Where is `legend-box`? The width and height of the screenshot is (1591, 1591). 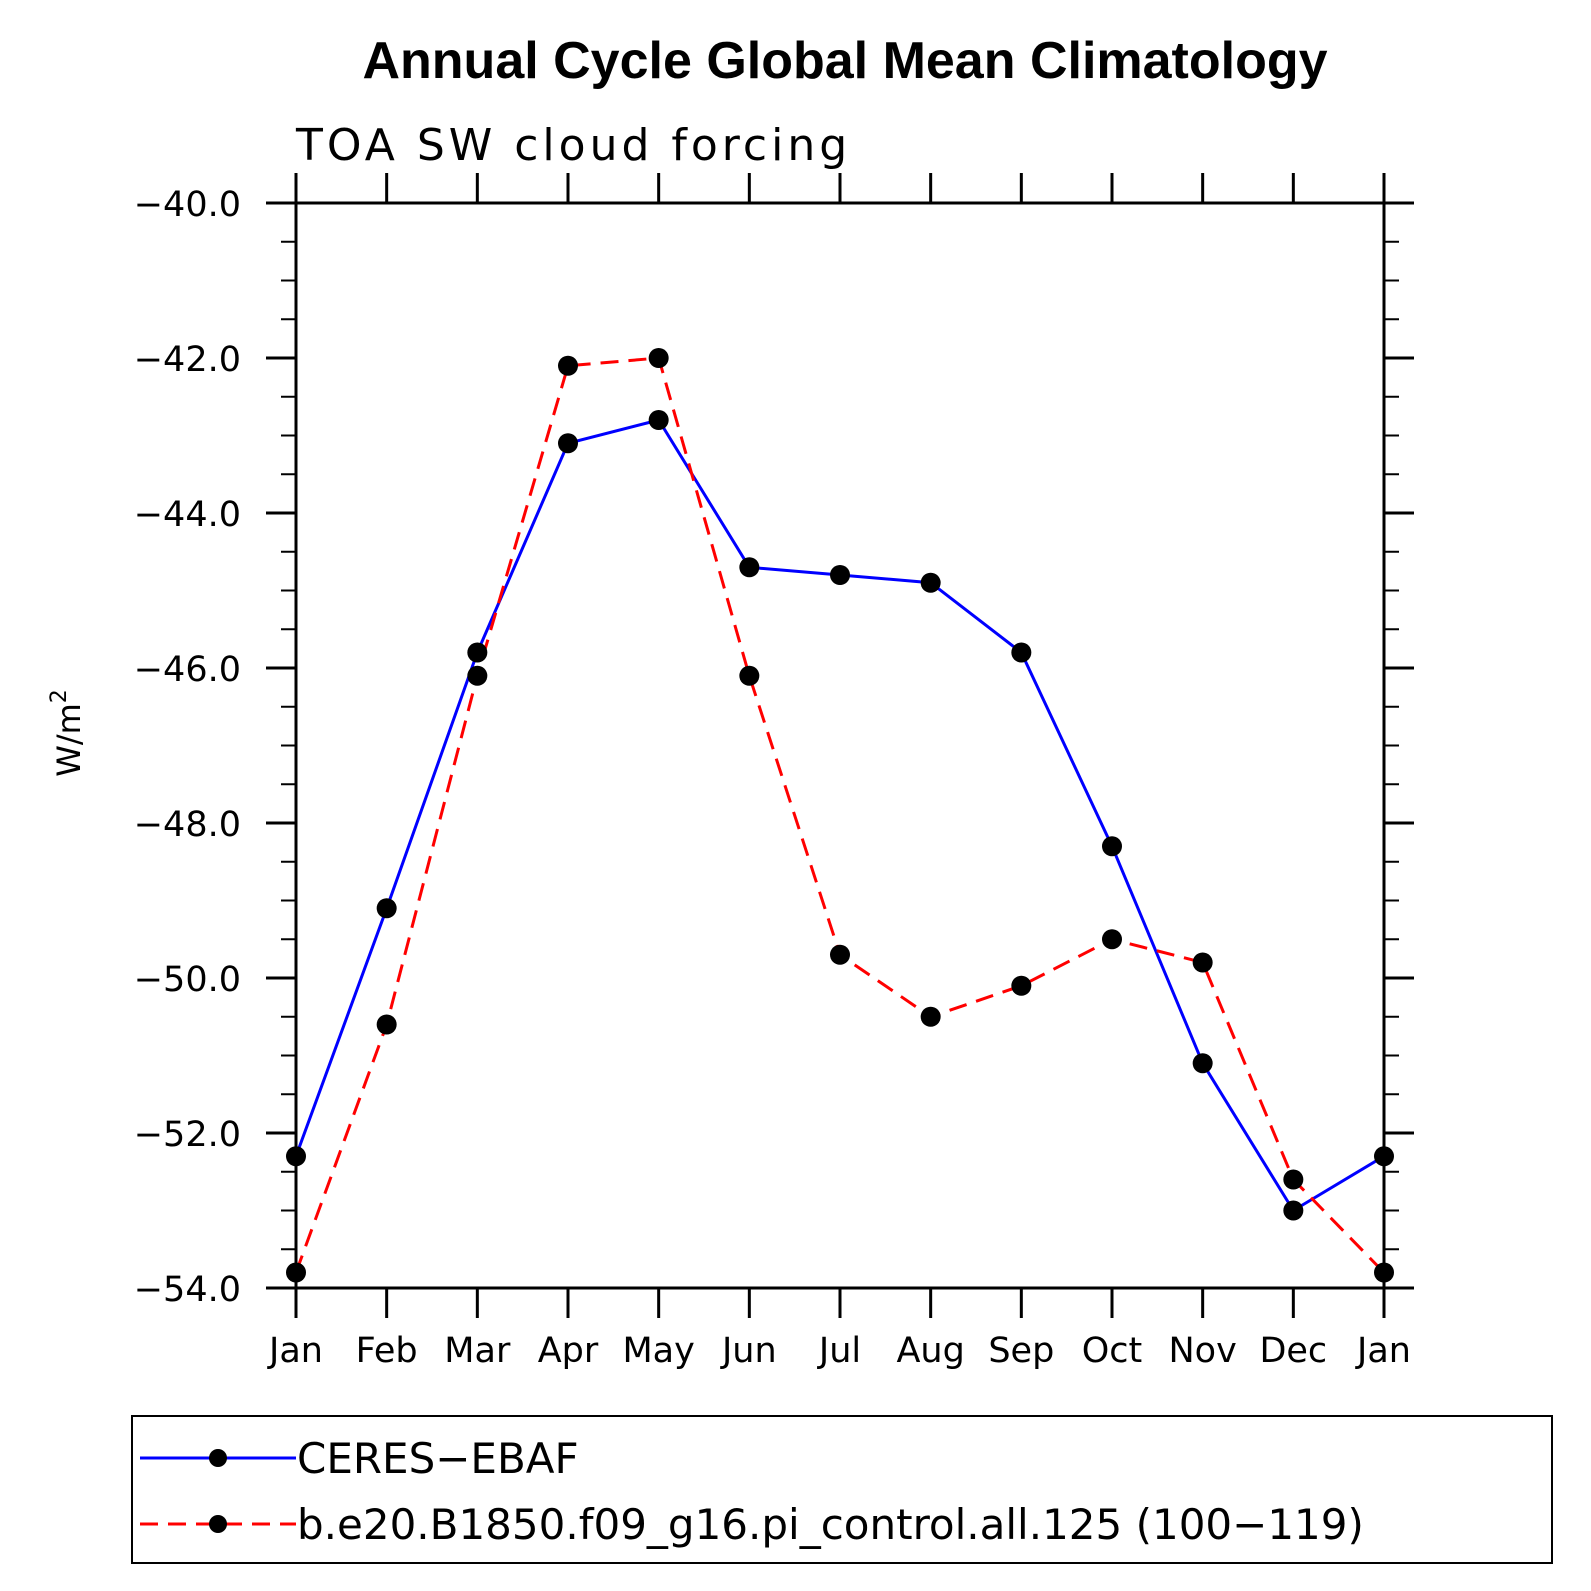
legend-box is located at coordinates (842, 1489).